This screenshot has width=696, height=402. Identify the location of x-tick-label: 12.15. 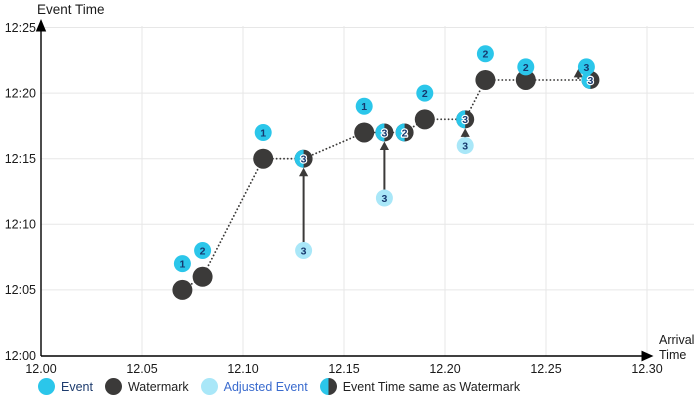
(343, 369).